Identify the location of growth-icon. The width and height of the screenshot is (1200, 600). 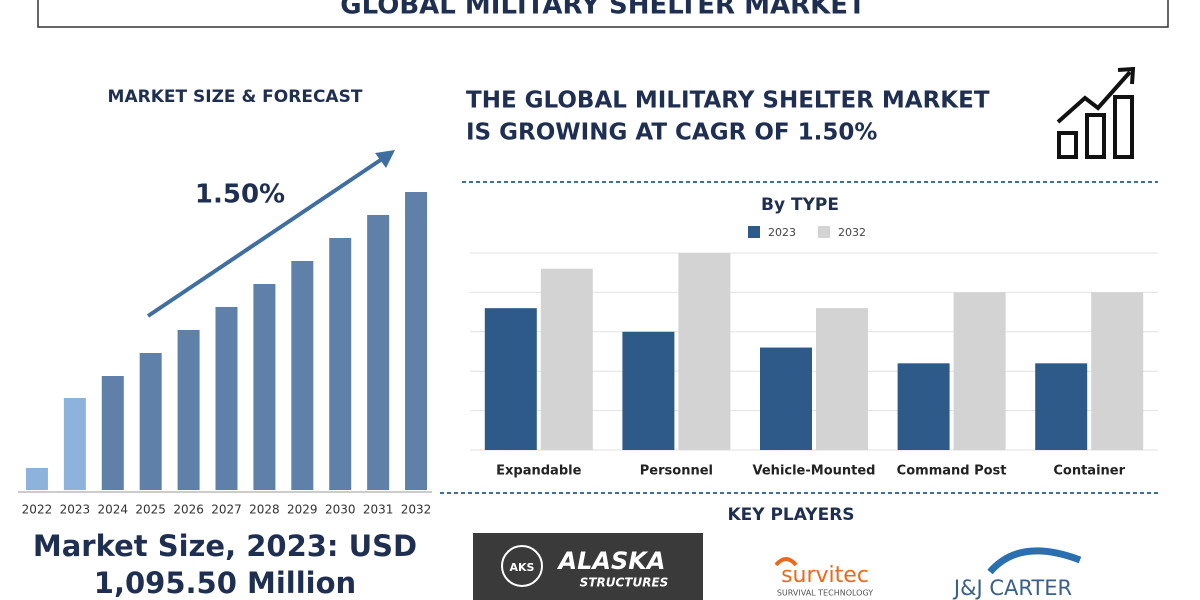
(1096, 112).